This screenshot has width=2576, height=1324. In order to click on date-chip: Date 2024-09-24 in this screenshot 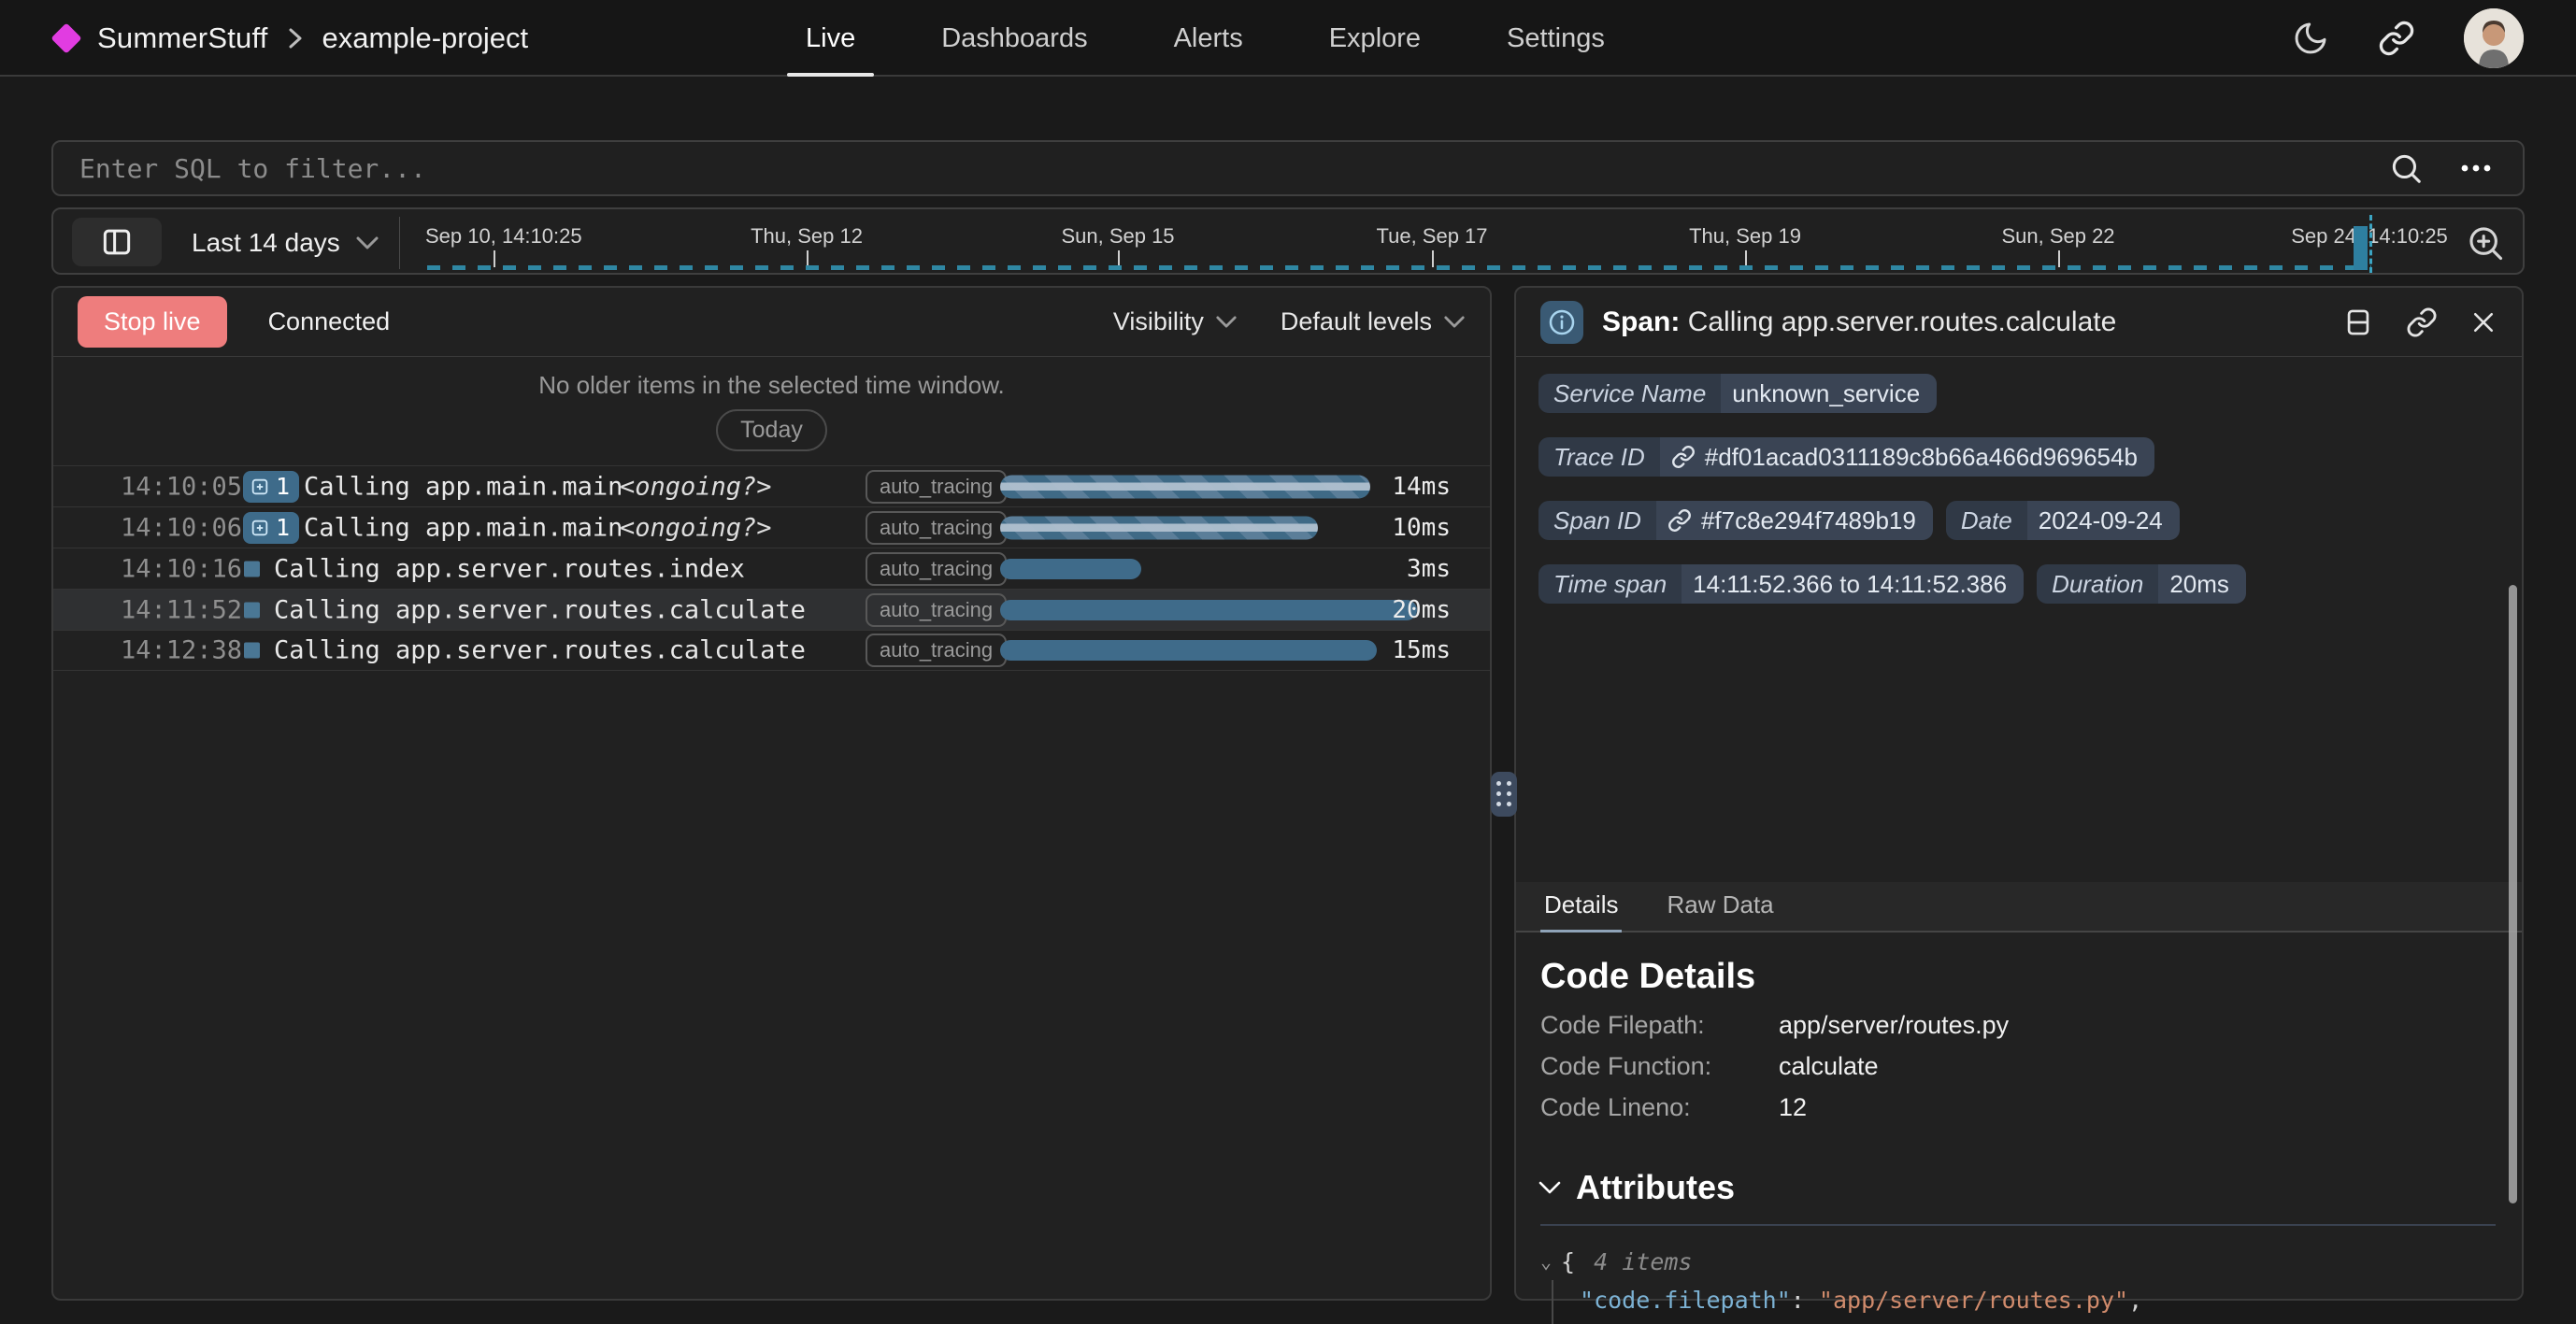, I will do `click(2062, 520)`.